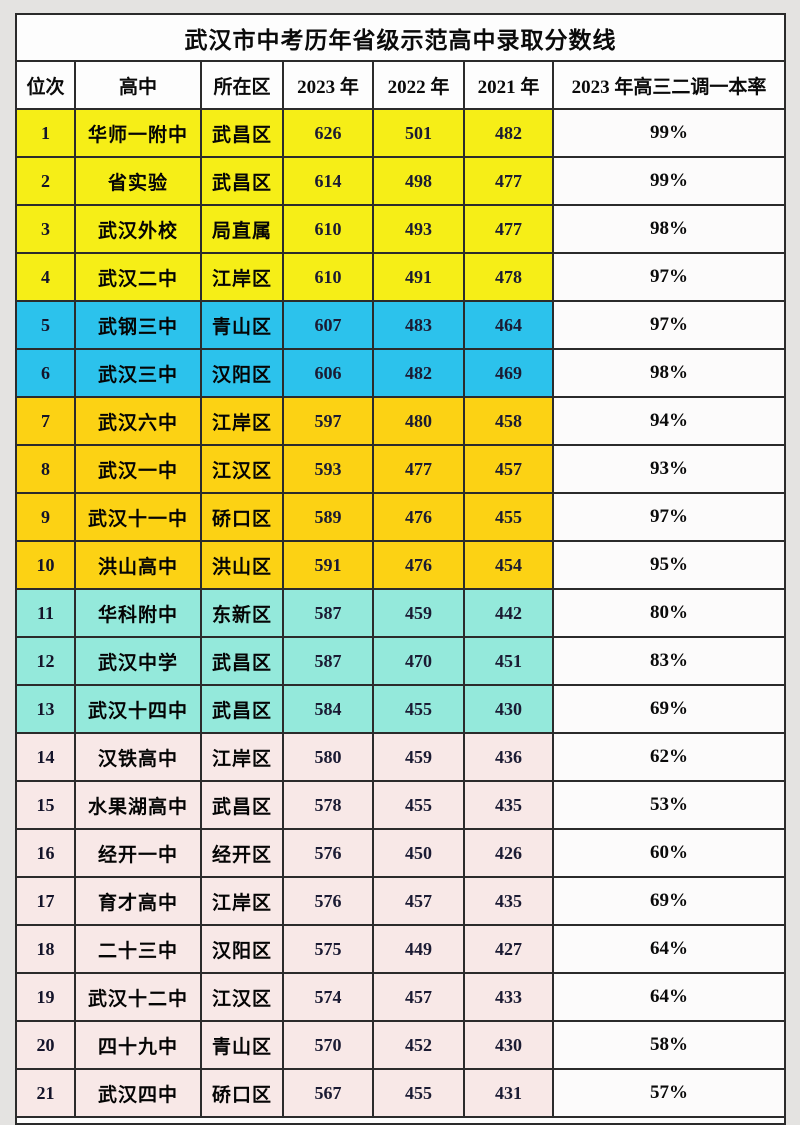 This screenshot has height=1125, width=800. Describe the element at coordinates (139, 85) in the screenshot. I see `header-school: 高中` at that location.